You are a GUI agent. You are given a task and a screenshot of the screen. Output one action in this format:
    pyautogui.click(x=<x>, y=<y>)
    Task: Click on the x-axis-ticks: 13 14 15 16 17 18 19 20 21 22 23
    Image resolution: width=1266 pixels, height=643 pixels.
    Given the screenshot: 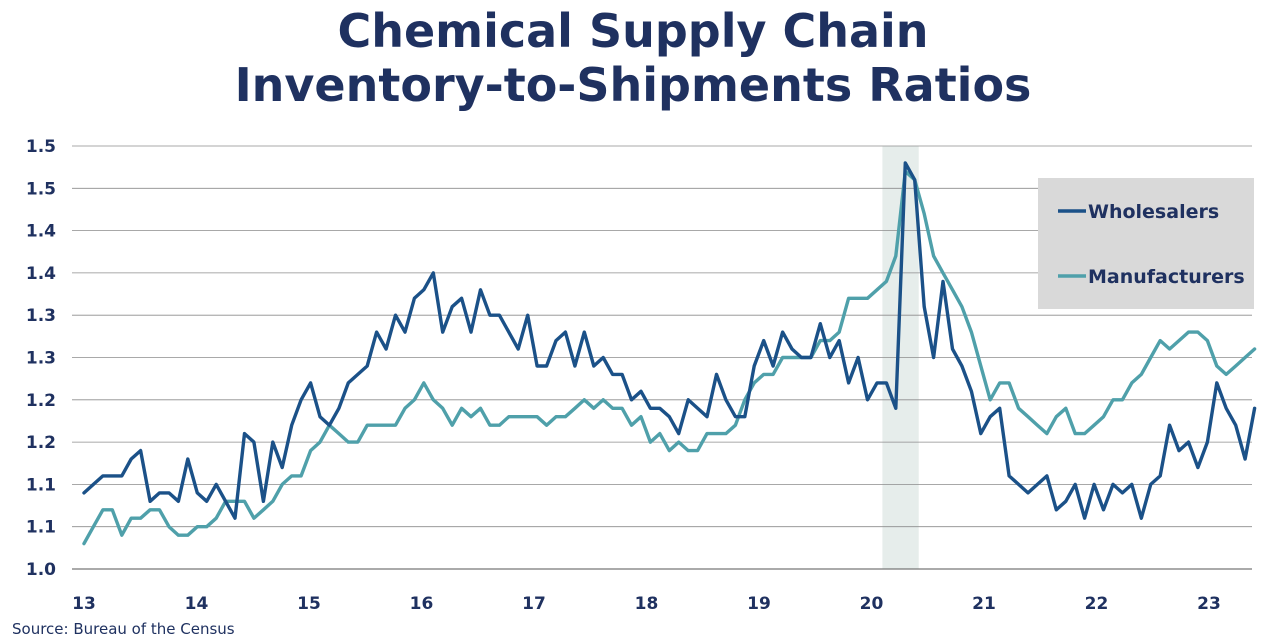 What is the action you would take?
    pyautogui.click(x=646, y=604)
    